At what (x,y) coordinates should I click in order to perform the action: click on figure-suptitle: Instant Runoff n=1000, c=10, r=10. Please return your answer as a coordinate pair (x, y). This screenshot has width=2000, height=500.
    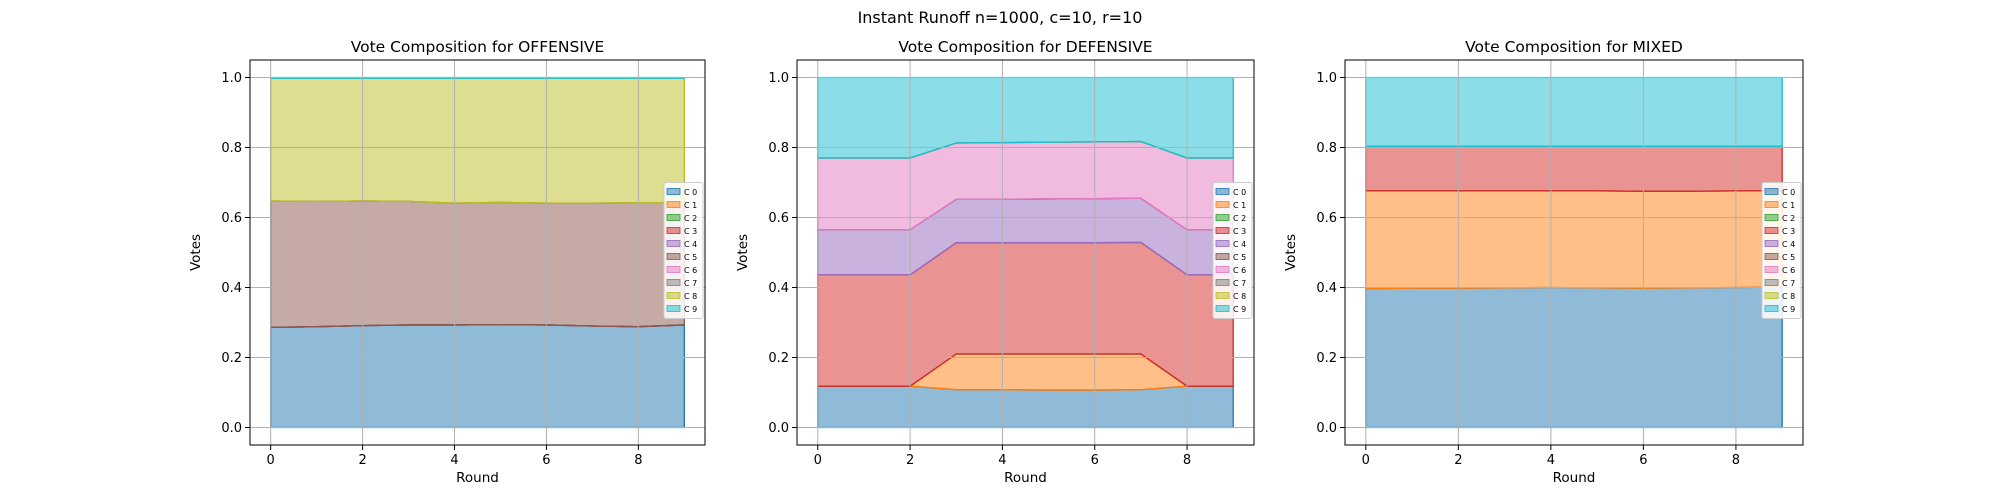
    Looking at the image, I should click on (1000, 17).